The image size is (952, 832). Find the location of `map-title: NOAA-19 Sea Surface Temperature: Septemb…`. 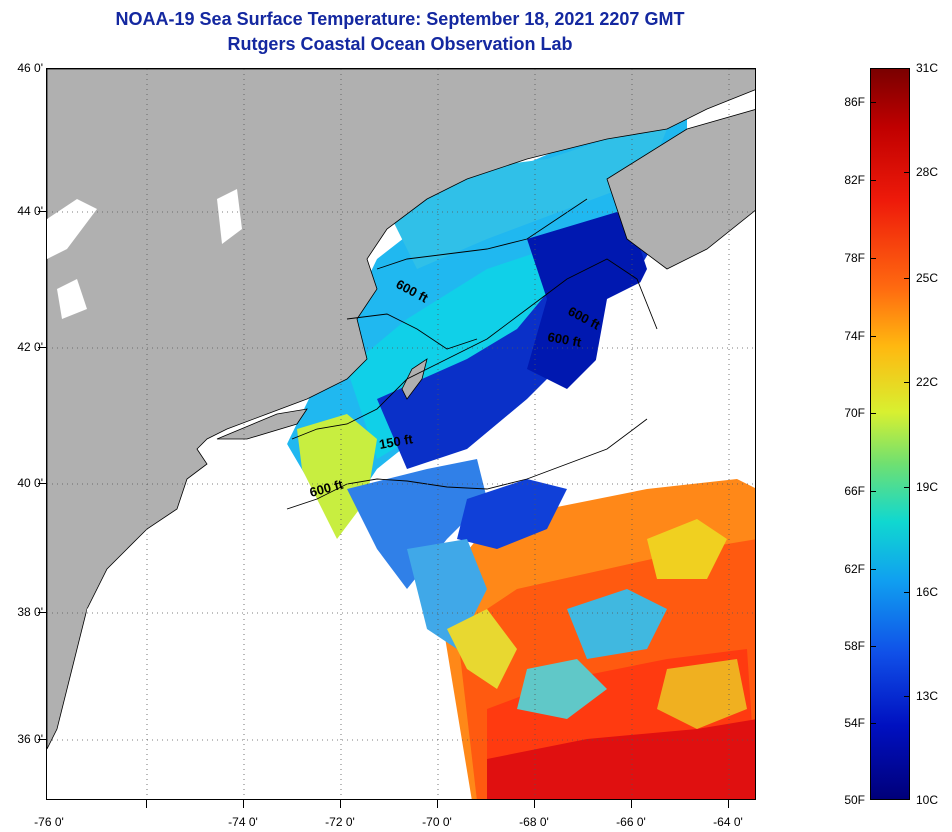

map-title: NOAA-19 Sea Surface Temperature: Septemb… is located at coordinates (400, 19).